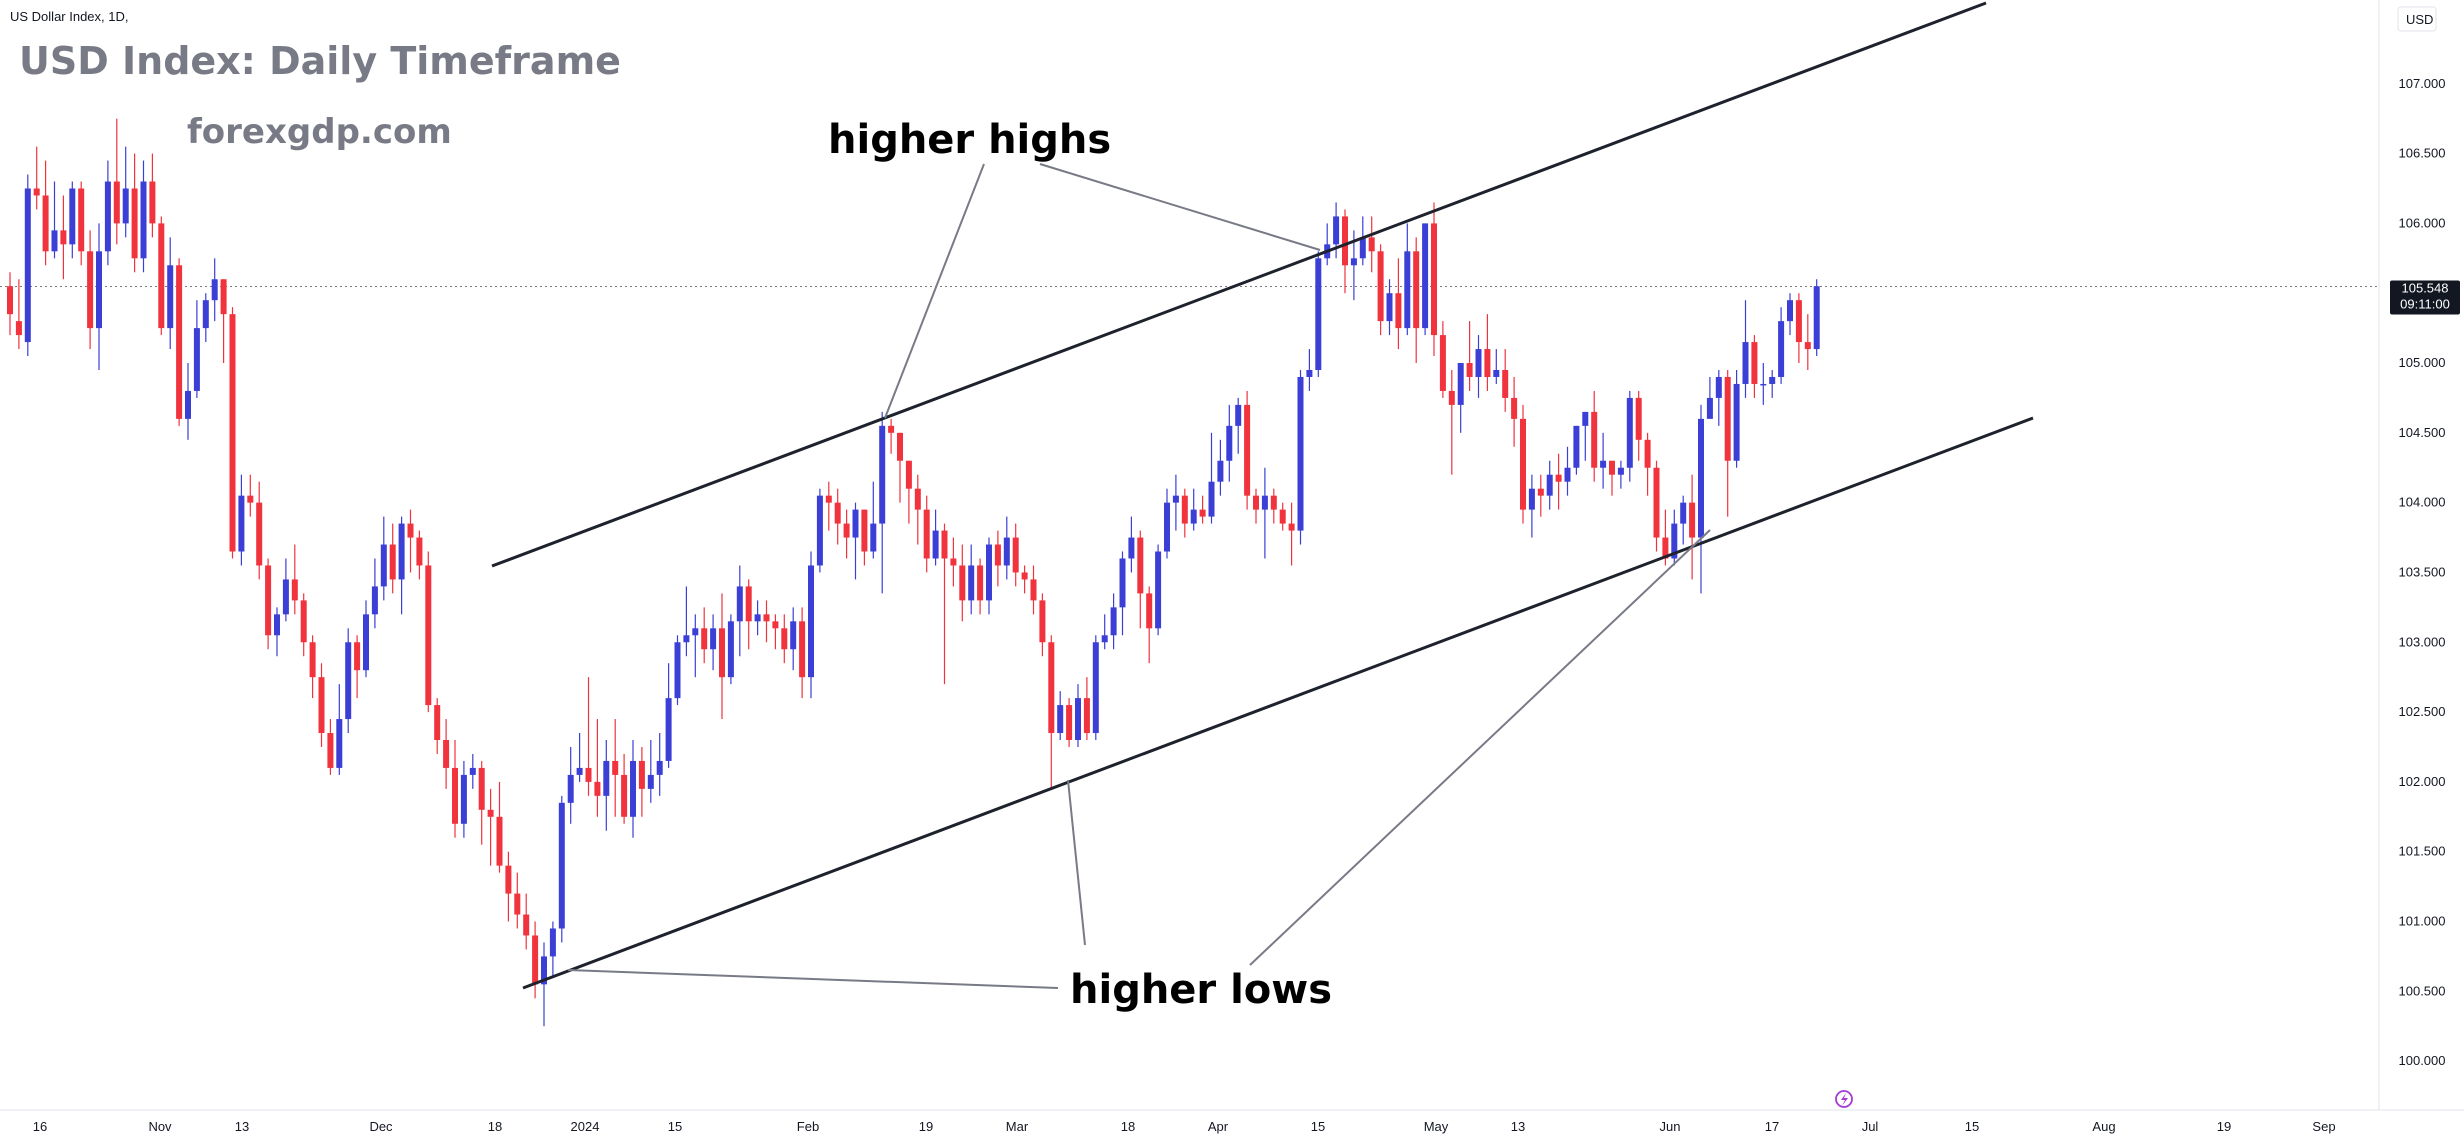 The width and height of the screenshot is (2464, 1142). What do you see at coordinates (926, 1126) in the screenshot?
I see `x-tick-label: 19` at bounding box center [926, 1126].